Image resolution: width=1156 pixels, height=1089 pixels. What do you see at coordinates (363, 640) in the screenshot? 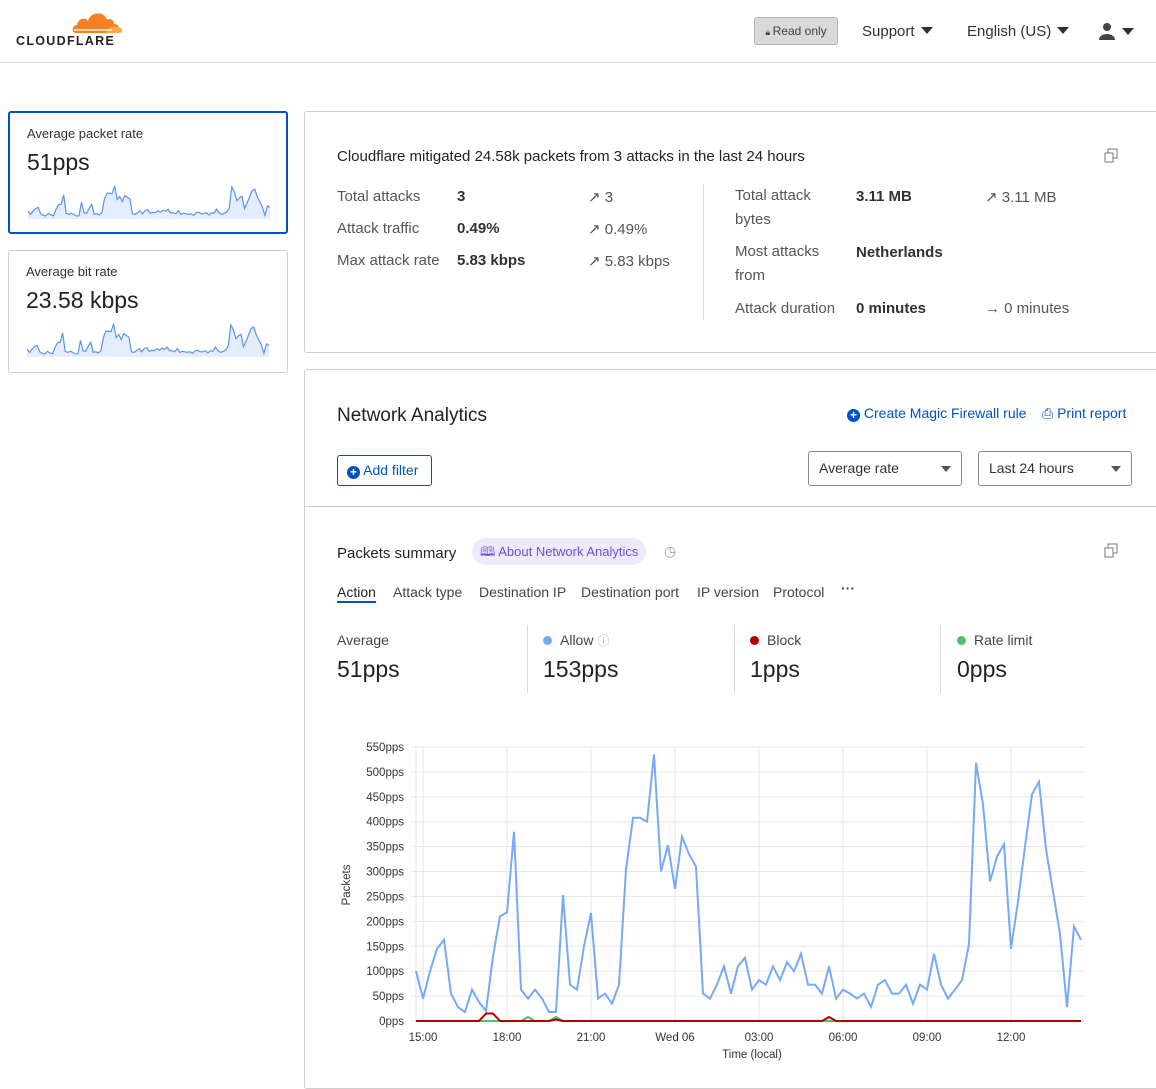
I see `stat-label: Average` at bounding box center [363, 640].